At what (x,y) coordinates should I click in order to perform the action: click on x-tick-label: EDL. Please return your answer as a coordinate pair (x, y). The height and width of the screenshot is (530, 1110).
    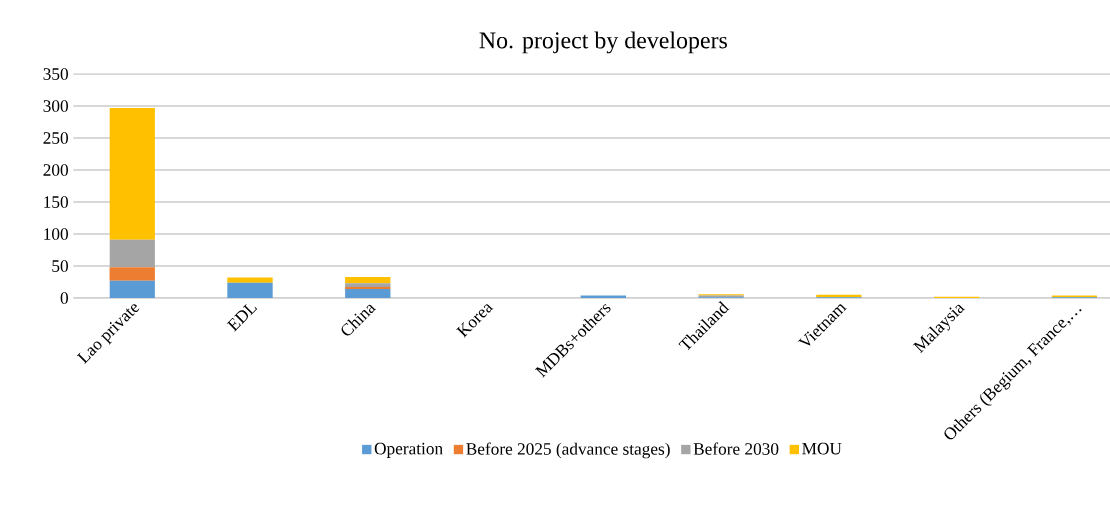
    Looking at the image, I should click on (242, 317).